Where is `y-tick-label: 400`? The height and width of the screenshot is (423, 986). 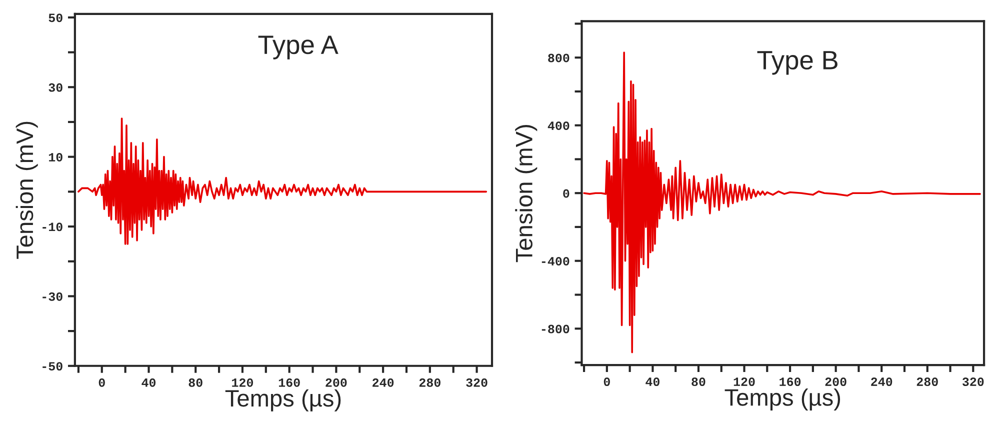
y-tick-label: 400 is located at coordinates (559, 126).